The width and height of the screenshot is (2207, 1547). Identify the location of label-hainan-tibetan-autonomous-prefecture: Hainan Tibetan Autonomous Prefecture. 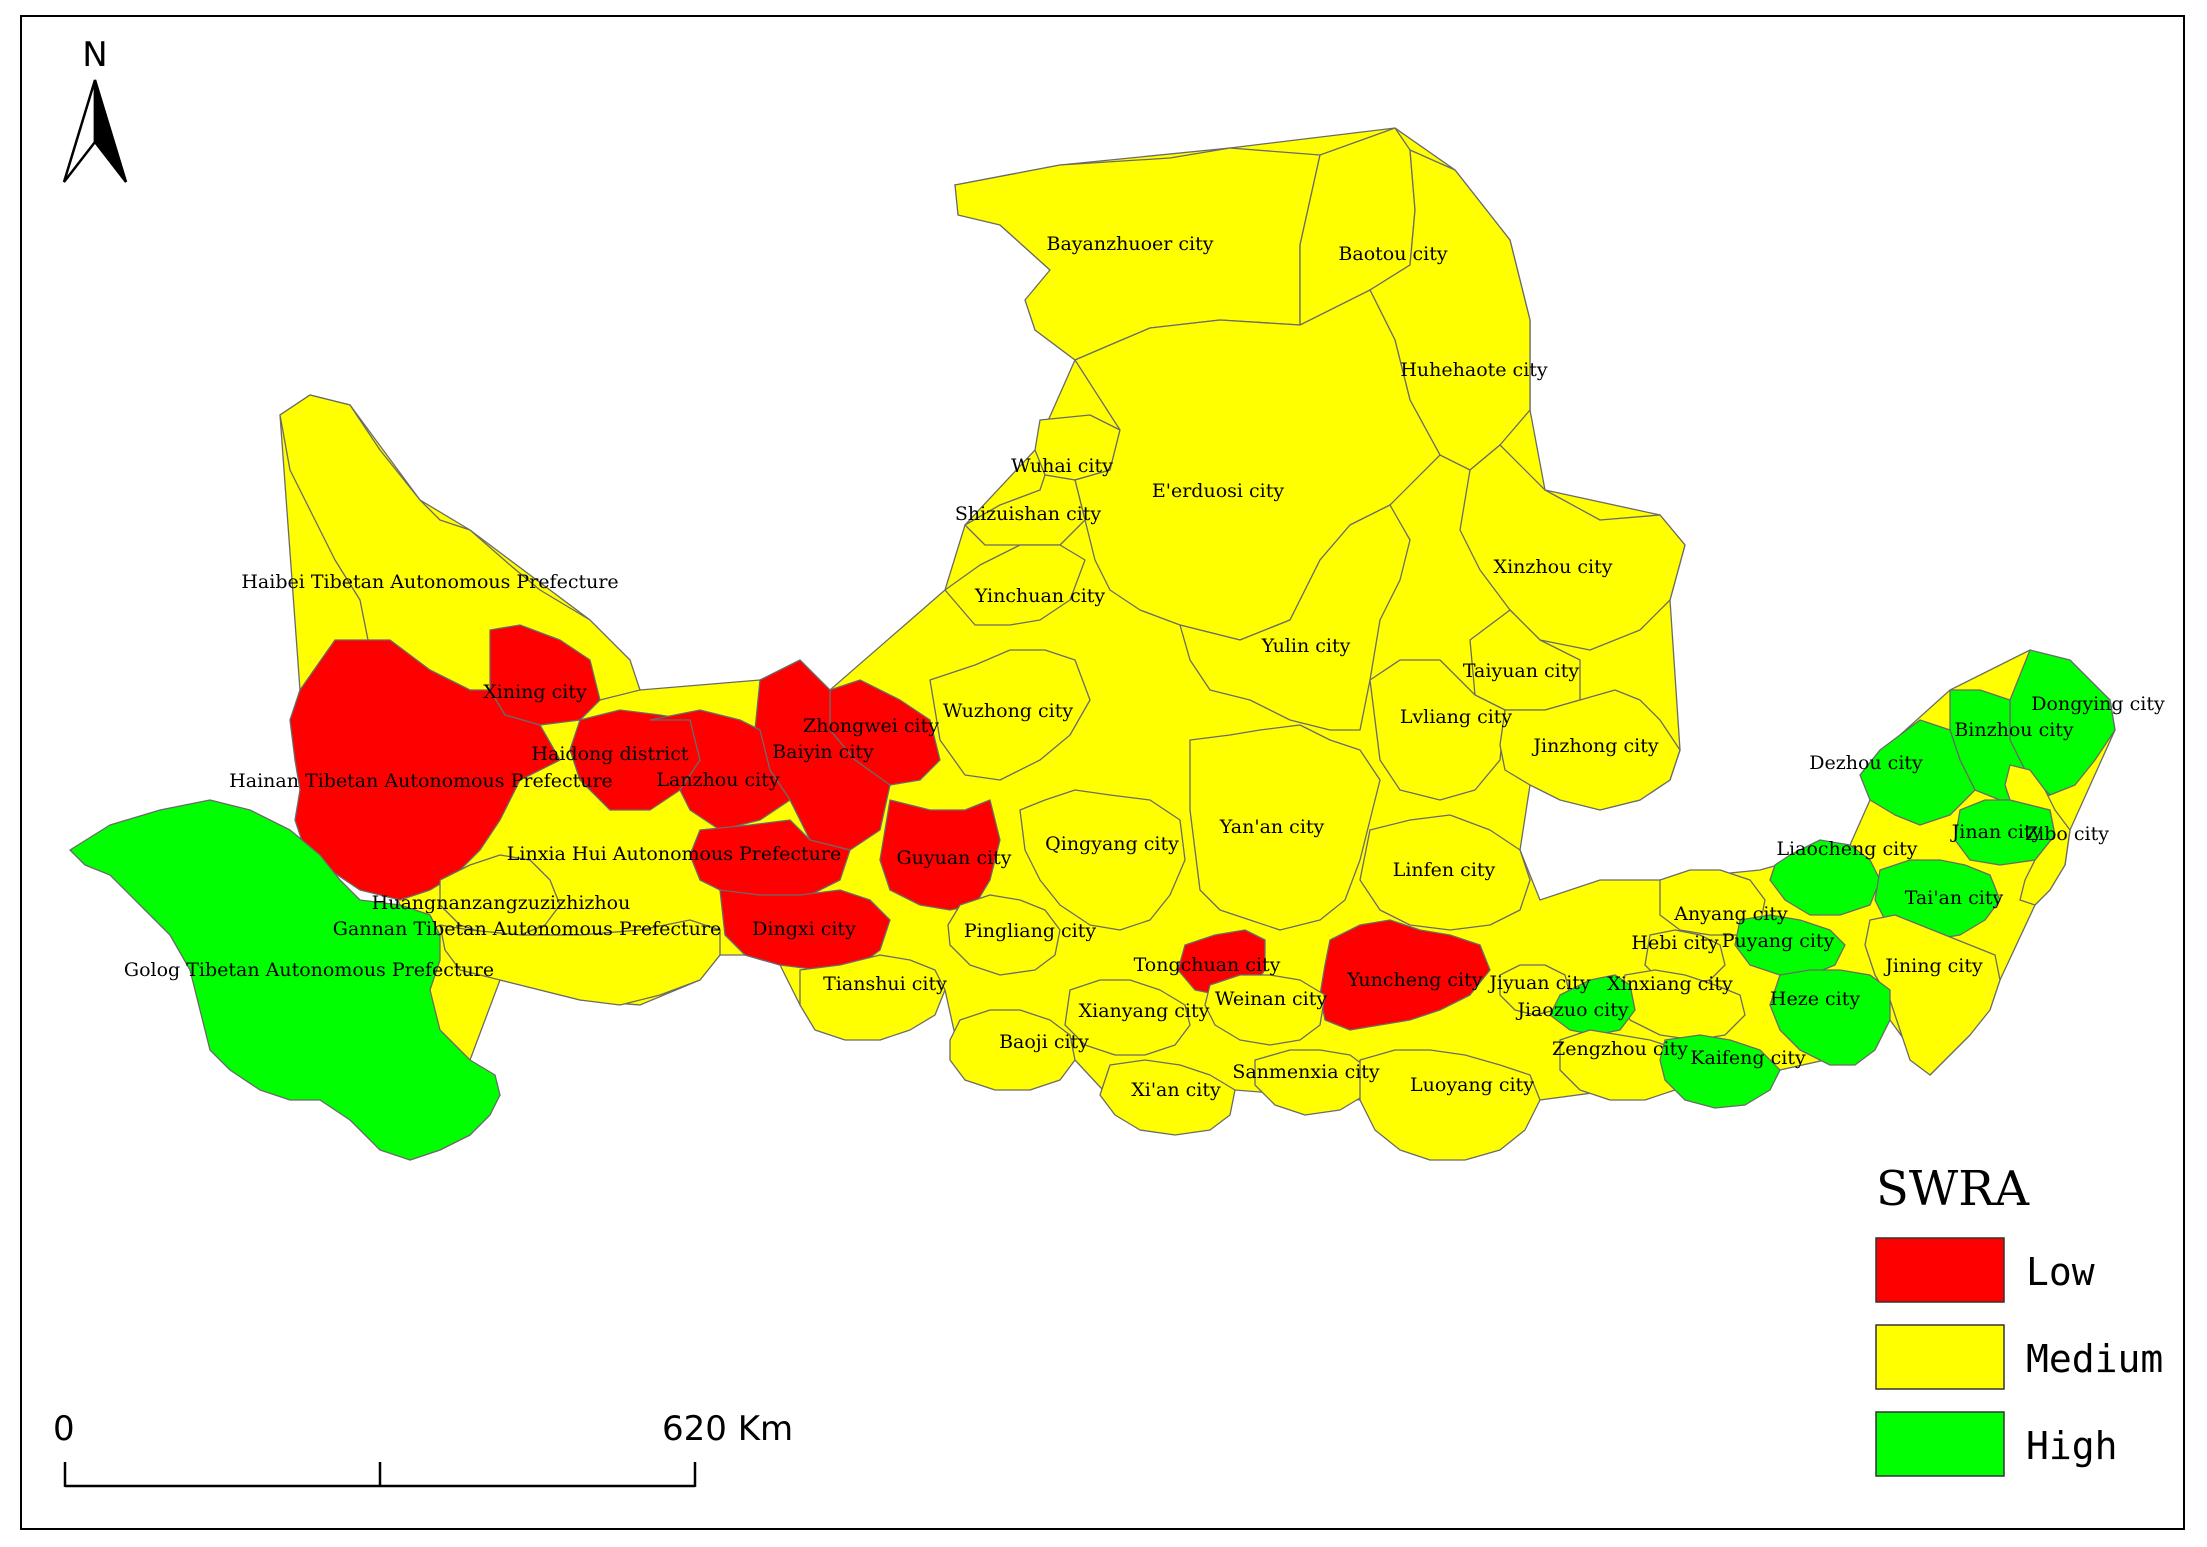
(421, 781).